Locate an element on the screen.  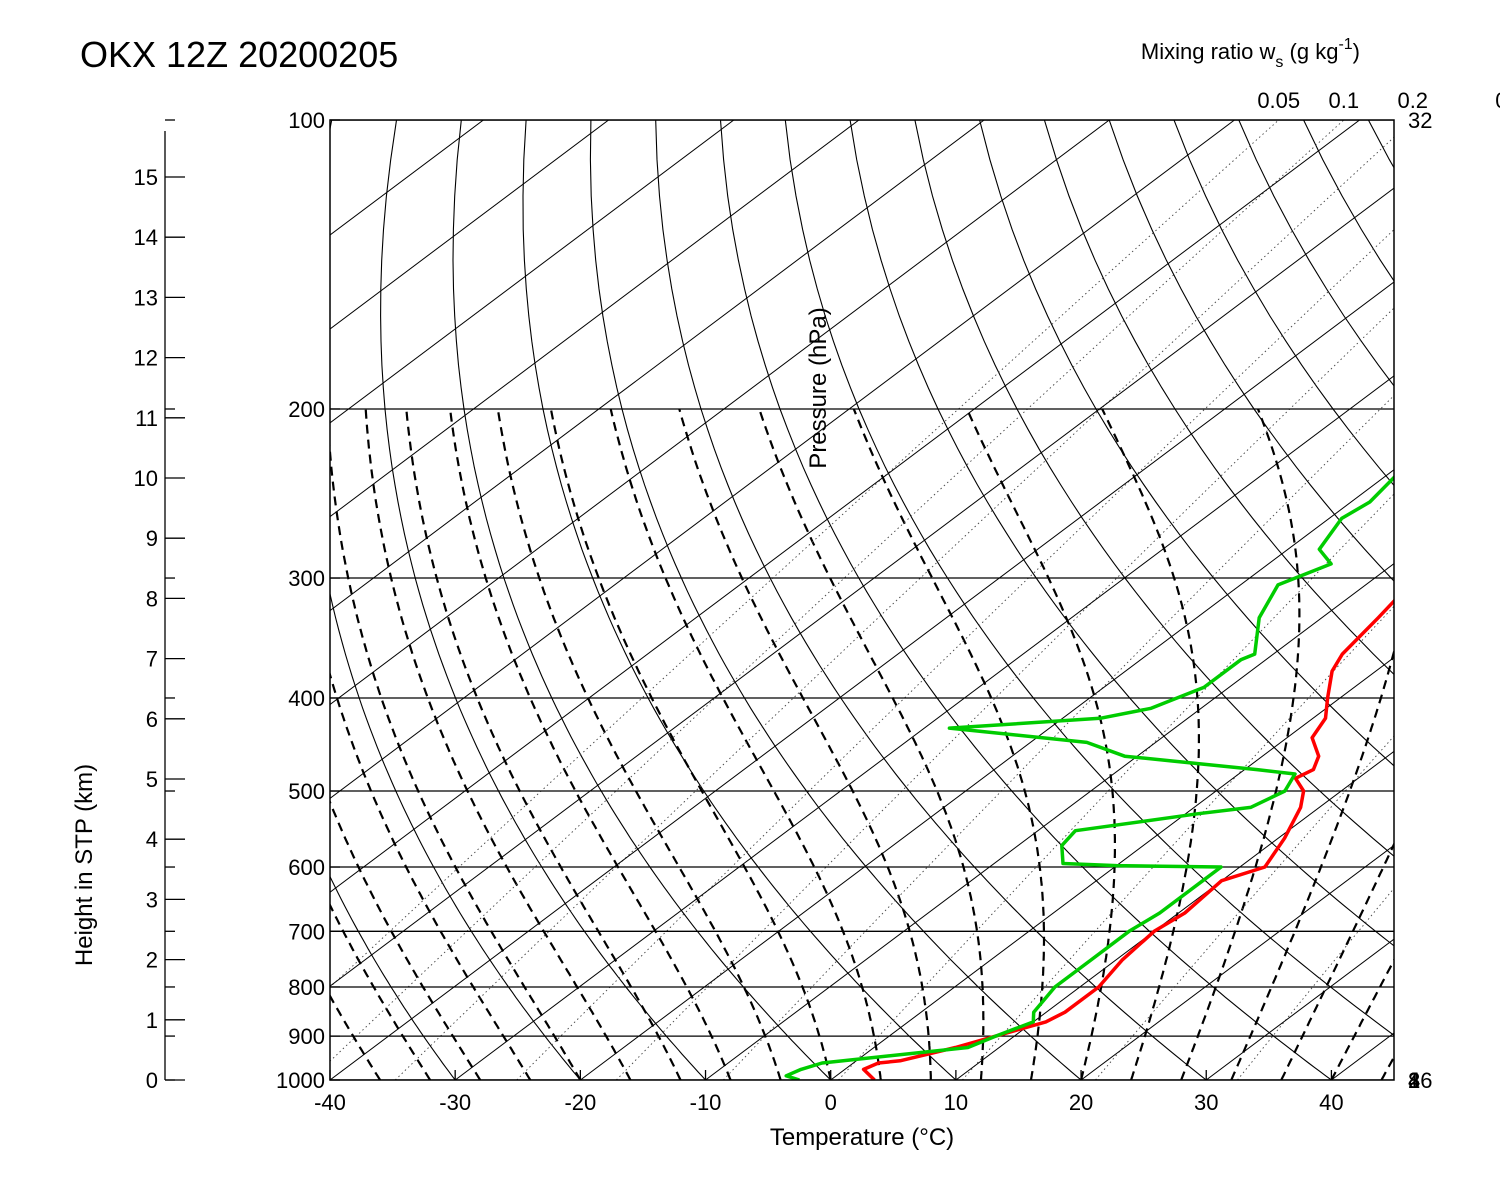
temperature-tick-label: -40 is located at coordinates (330, 1102).